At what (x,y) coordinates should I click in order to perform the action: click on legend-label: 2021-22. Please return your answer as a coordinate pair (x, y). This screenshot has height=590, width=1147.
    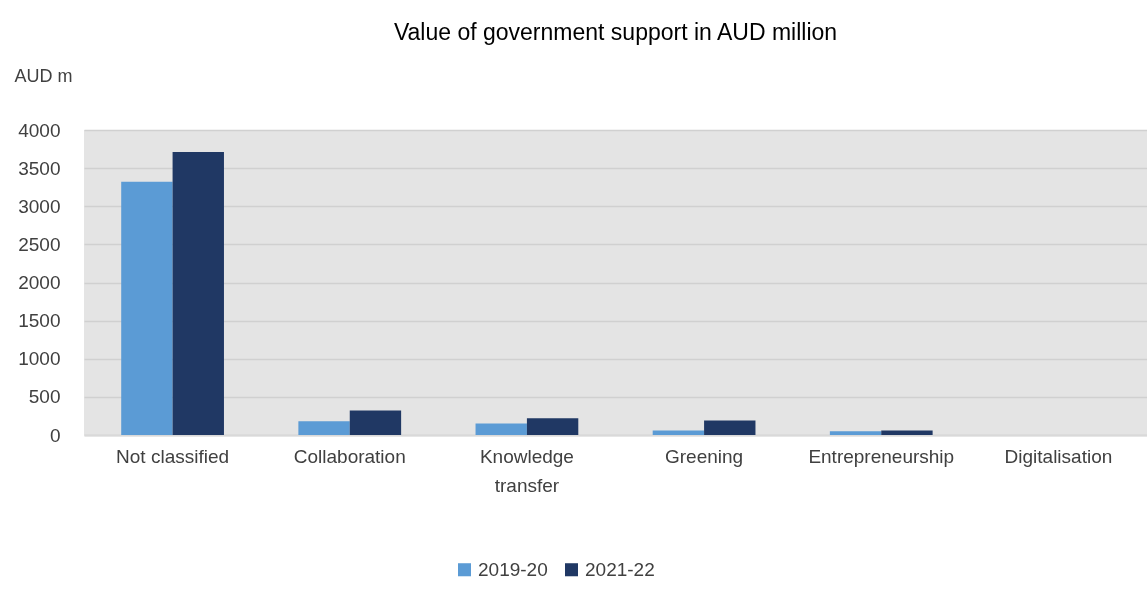
    Looking at the image, I should click on (620, 569).